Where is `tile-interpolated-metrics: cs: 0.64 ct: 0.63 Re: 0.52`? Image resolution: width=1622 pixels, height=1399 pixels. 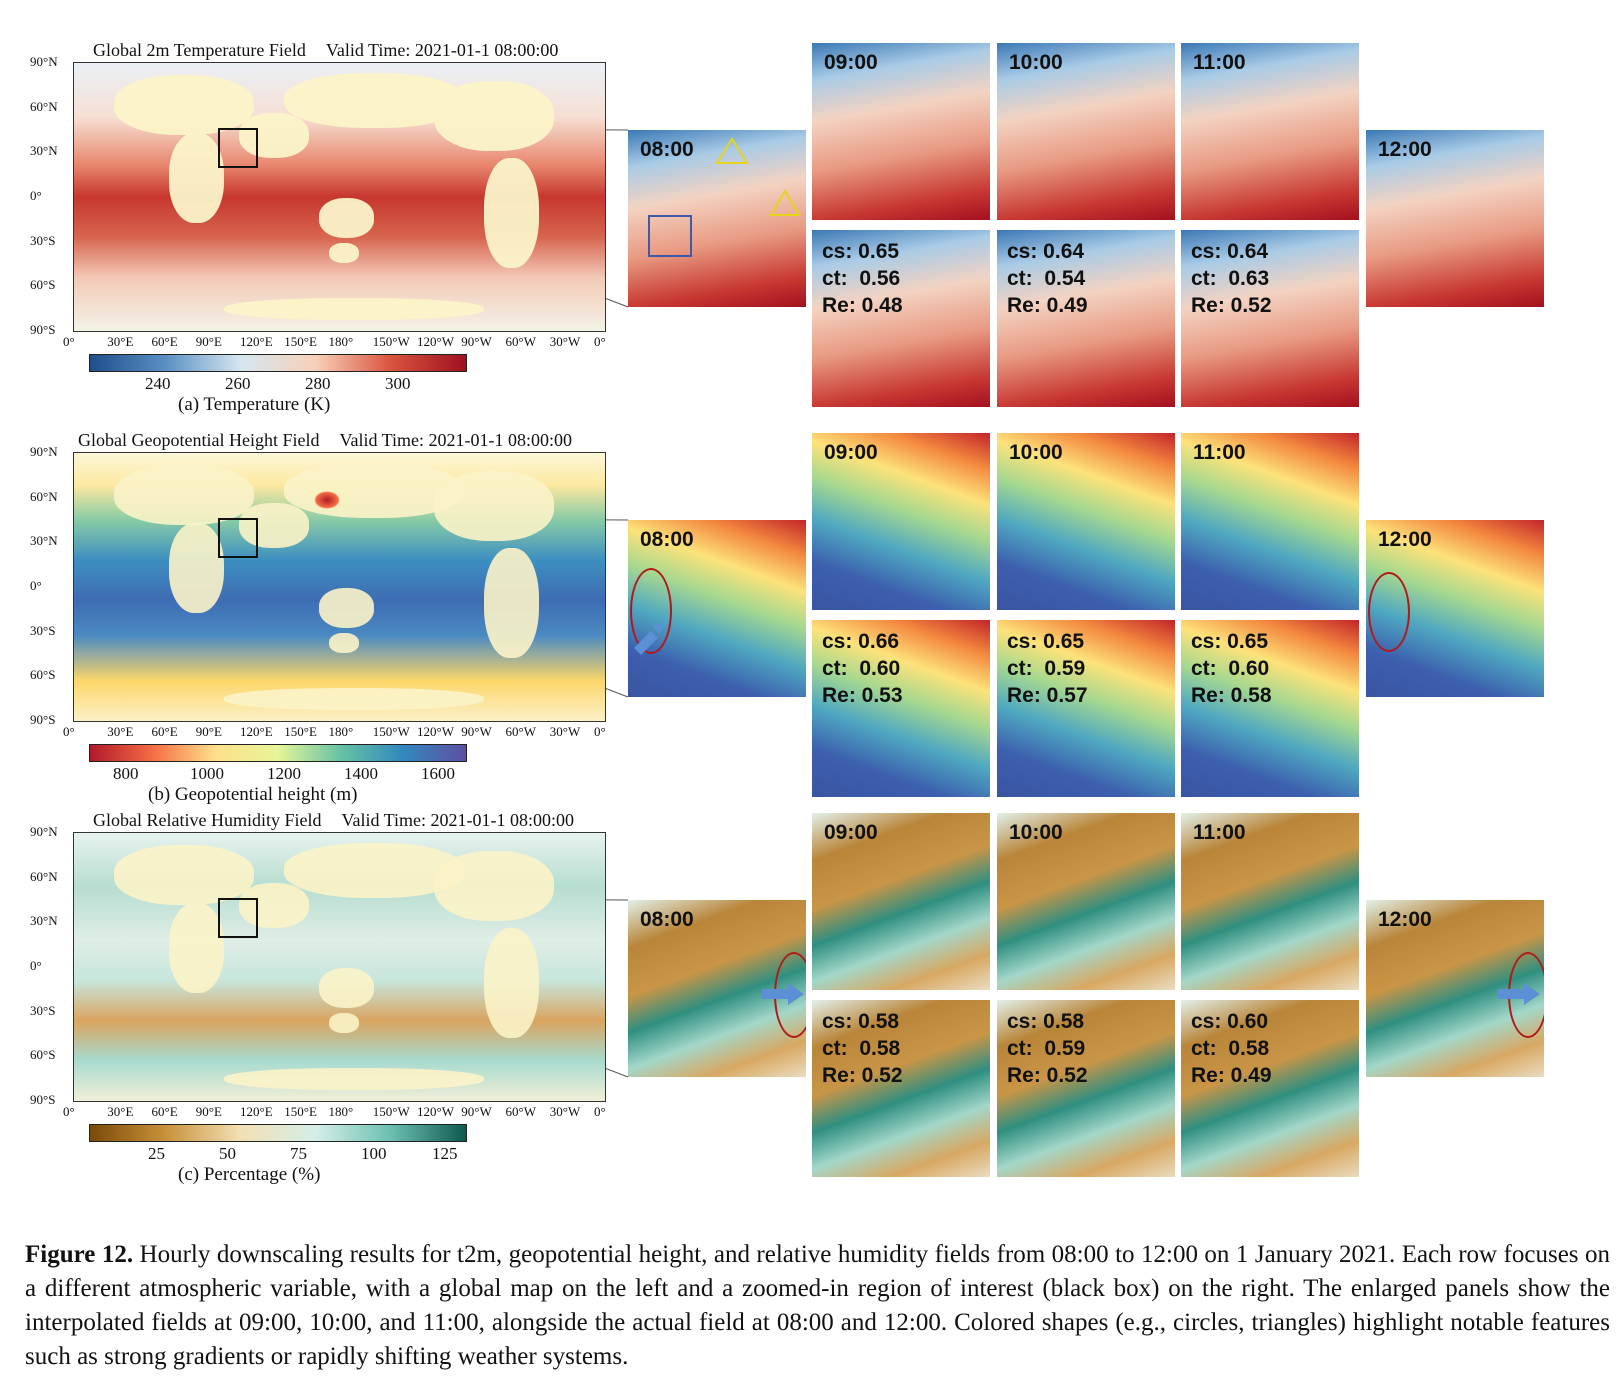 tile-interpolated-metrics: cs: 0.64 ct: 0.63 Re: 0.52 is located at coordinates (1270, 318).